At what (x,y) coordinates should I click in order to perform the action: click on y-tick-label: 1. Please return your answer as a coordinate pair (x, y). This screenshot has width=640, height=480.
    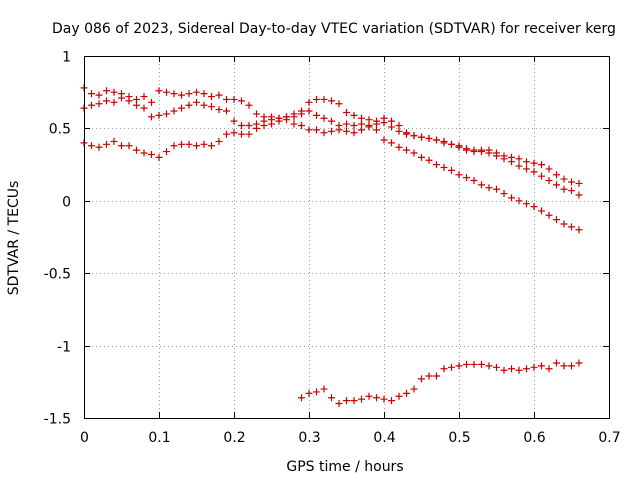
    Looking at the image, I should click on (66, 58).